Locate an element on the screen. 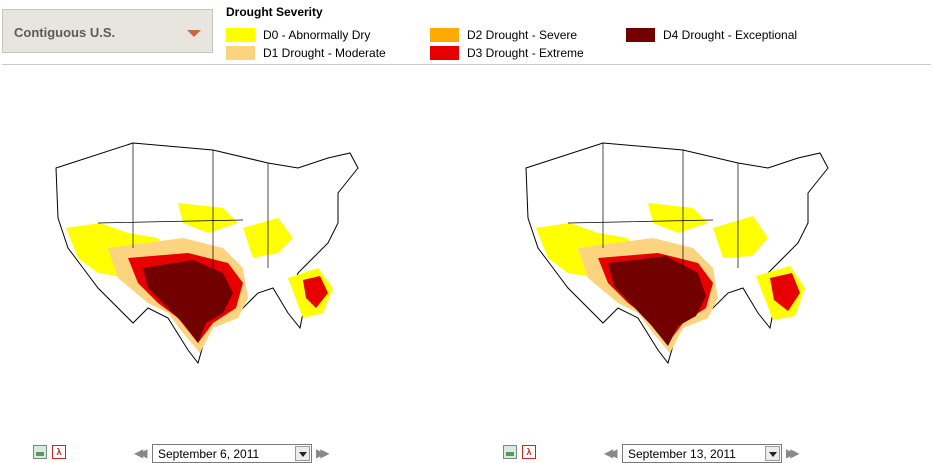 Image resolution: width=934 pixels, height=463 pixels. date-select-2: September 13, 2011 is located at coordinates (702, 453).